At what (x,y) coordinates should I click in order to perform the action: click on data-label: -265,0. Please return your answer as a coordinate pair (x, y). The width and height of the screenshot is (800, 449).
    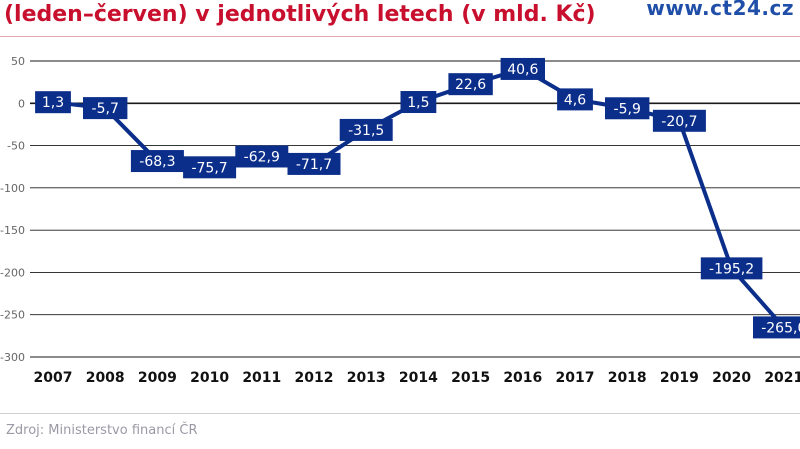
    Looking at the image, I should click on (776, 327).